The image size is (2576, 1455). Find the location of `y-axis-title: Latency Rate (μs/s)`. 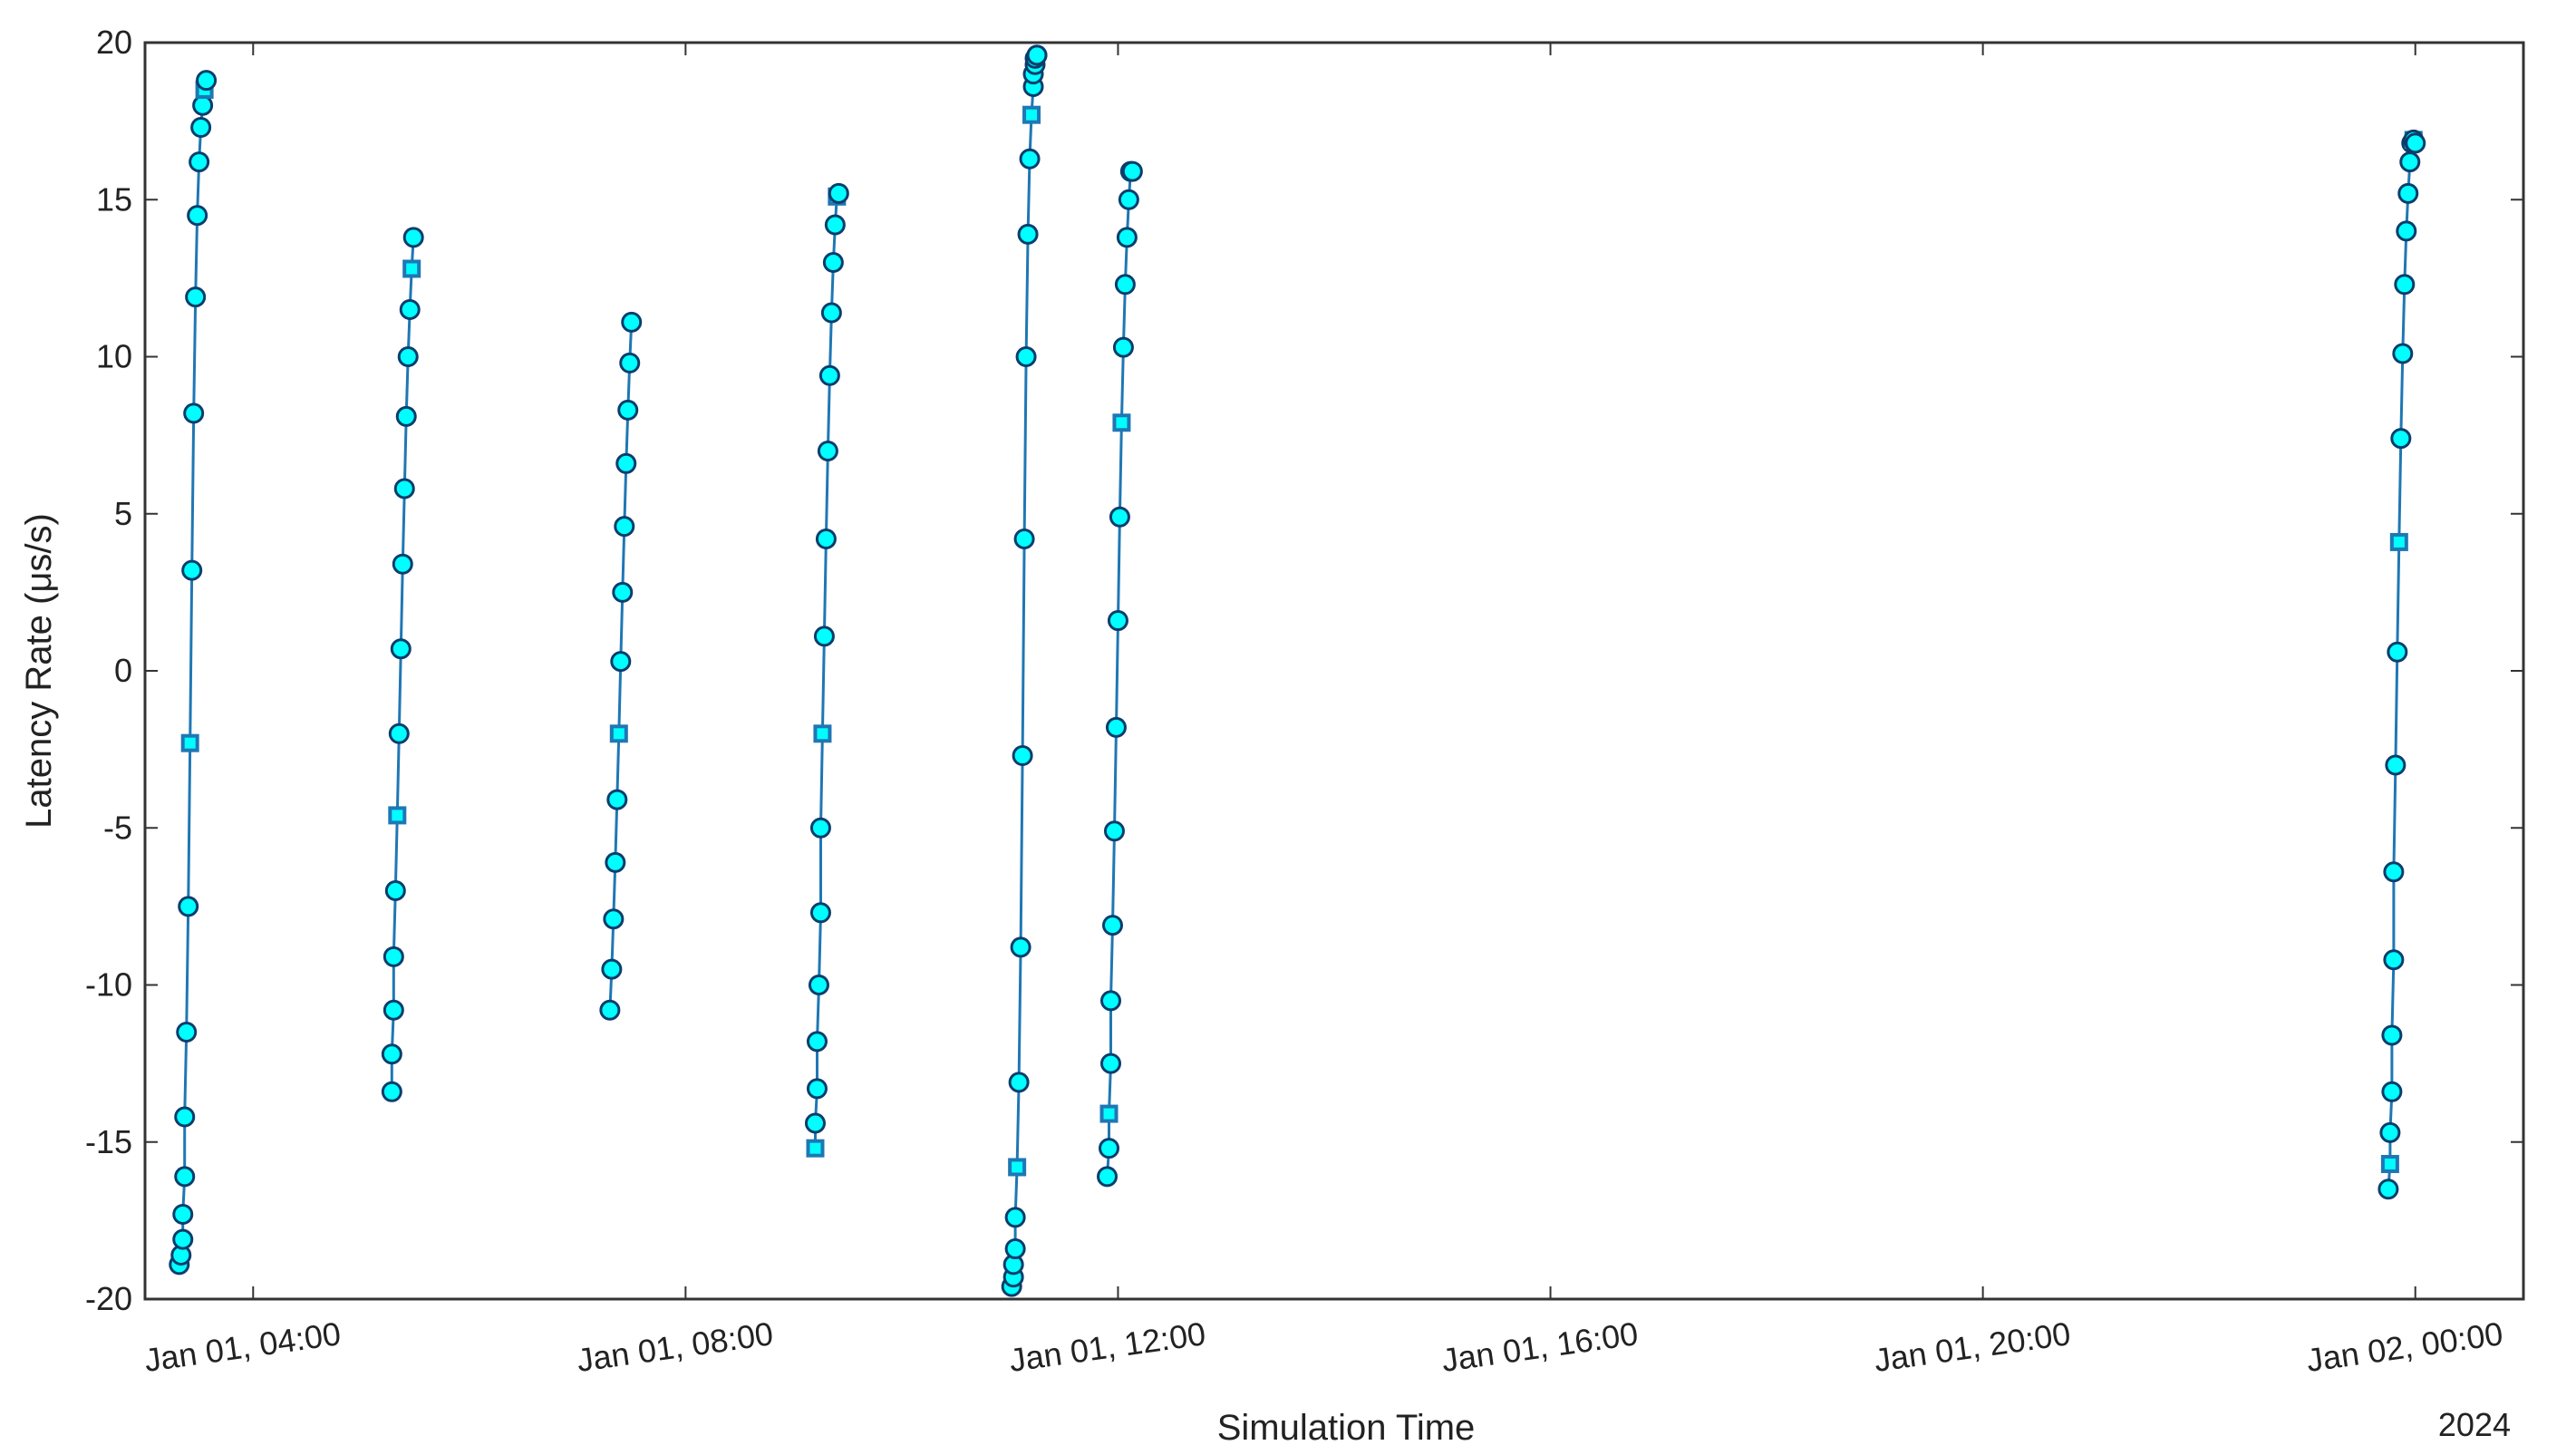

y-axis-title: Latency Rate (μs/s) is located at coordinates (39, 671).